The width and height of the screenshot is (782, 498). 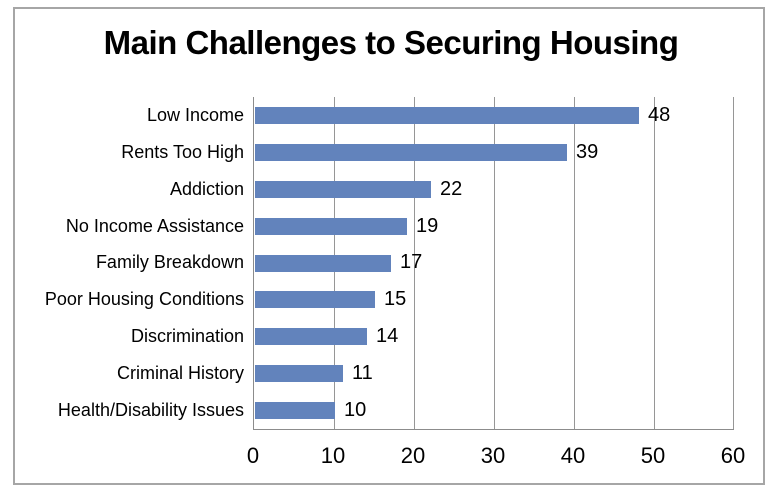 What do you see at coordinates (413, 455) in the screenshot?
I see `x-tick-label: 20` at bounding box center [413, 455].